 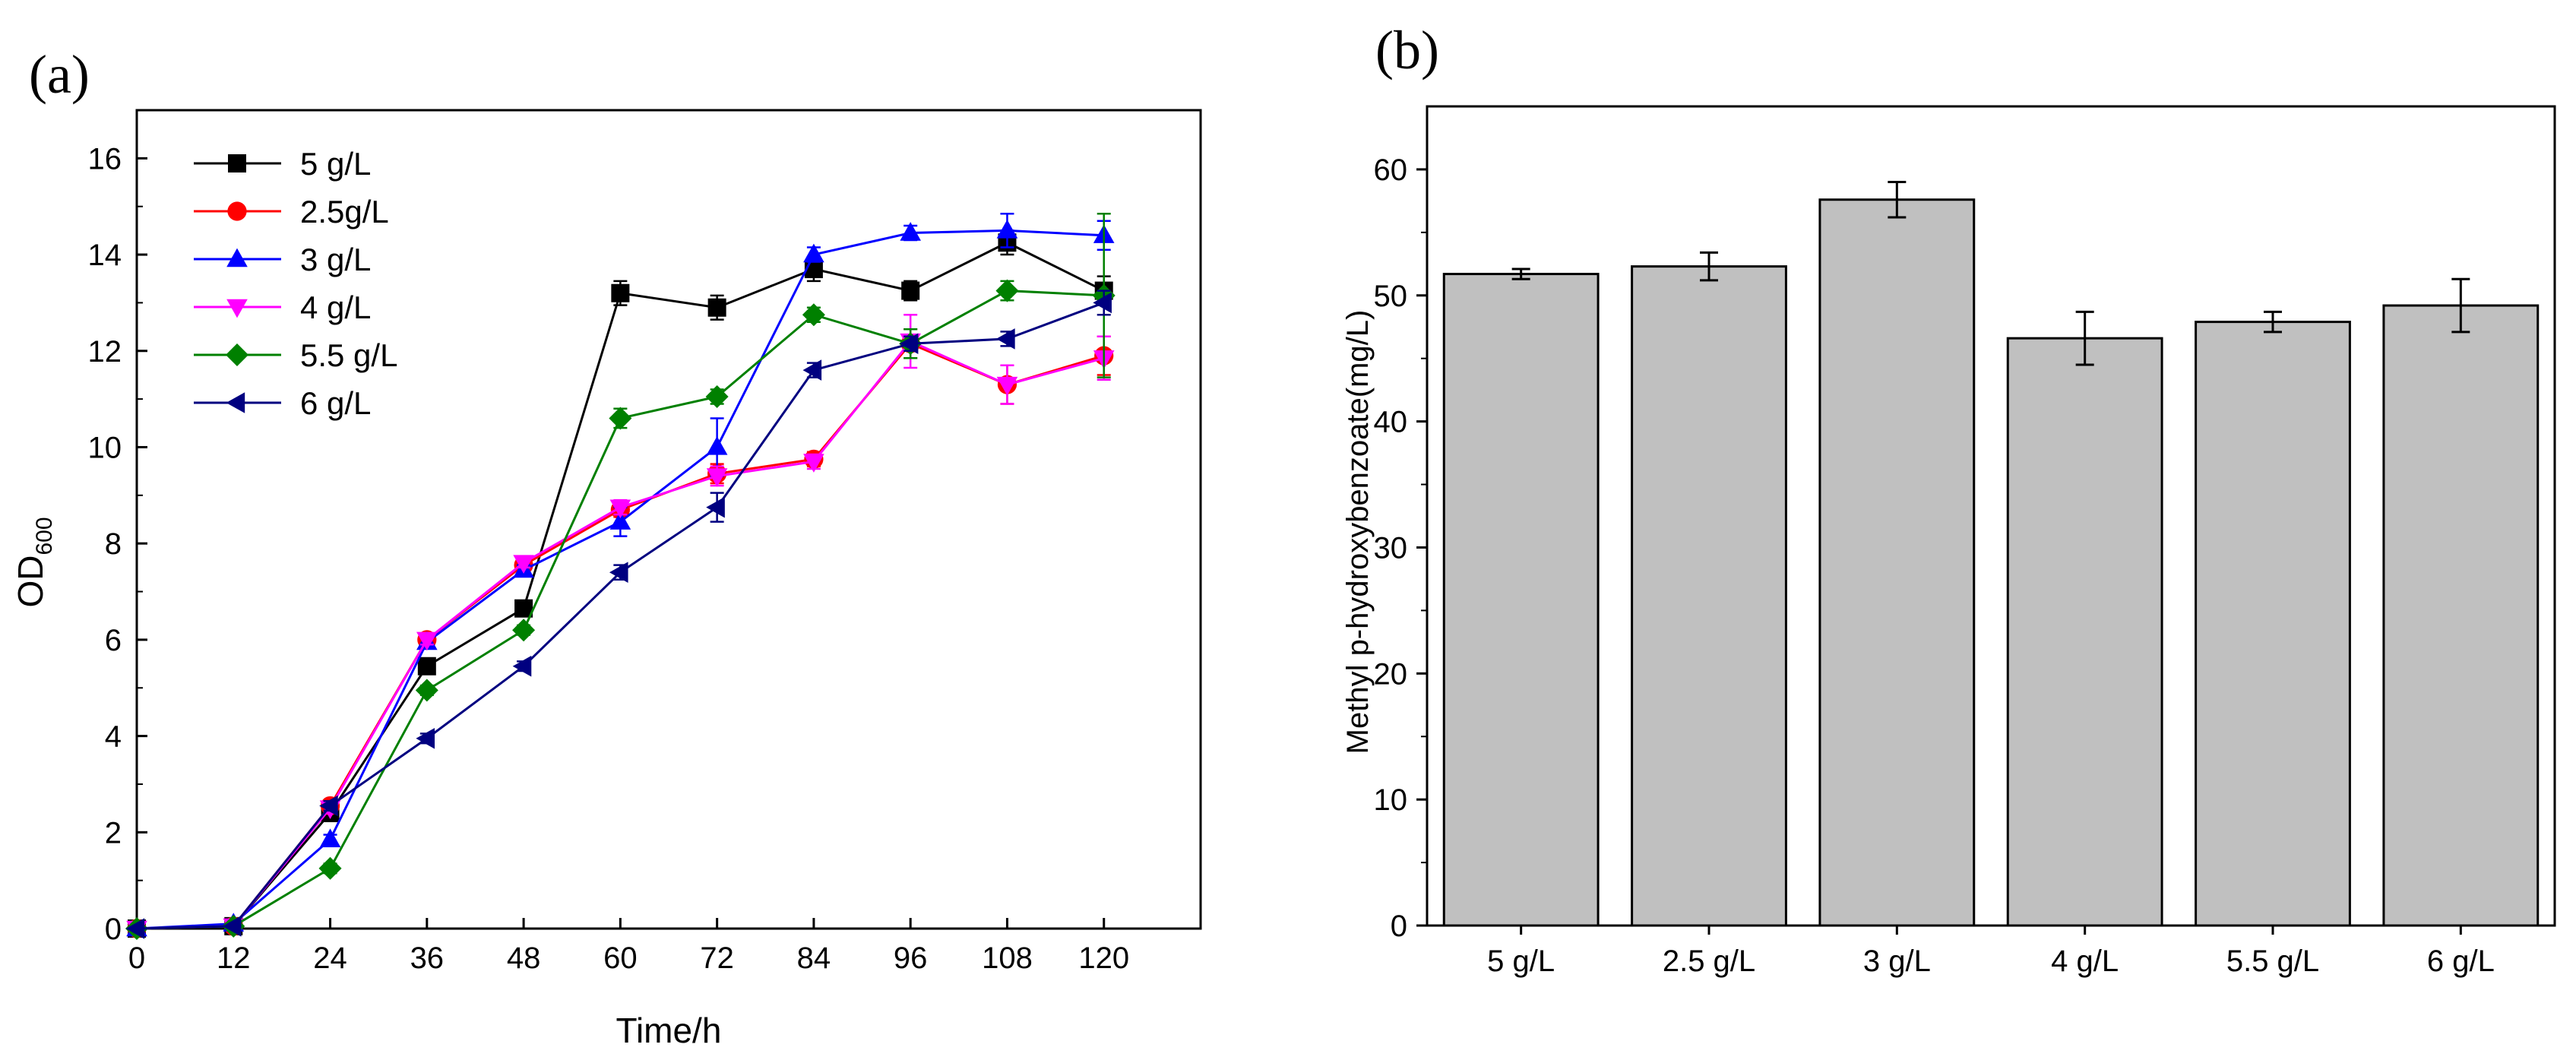 What do you see at coordinates (330, 958) in the screenshot?
I see `x-tick-label: 24` at bounding box center [330, 958].